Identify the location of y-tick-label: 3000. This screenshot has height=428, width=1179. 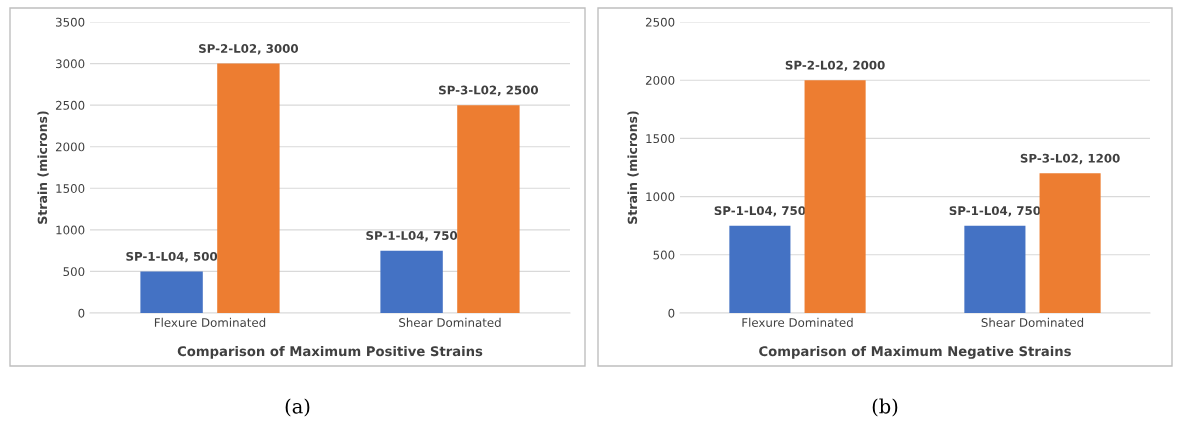
(70, 64).